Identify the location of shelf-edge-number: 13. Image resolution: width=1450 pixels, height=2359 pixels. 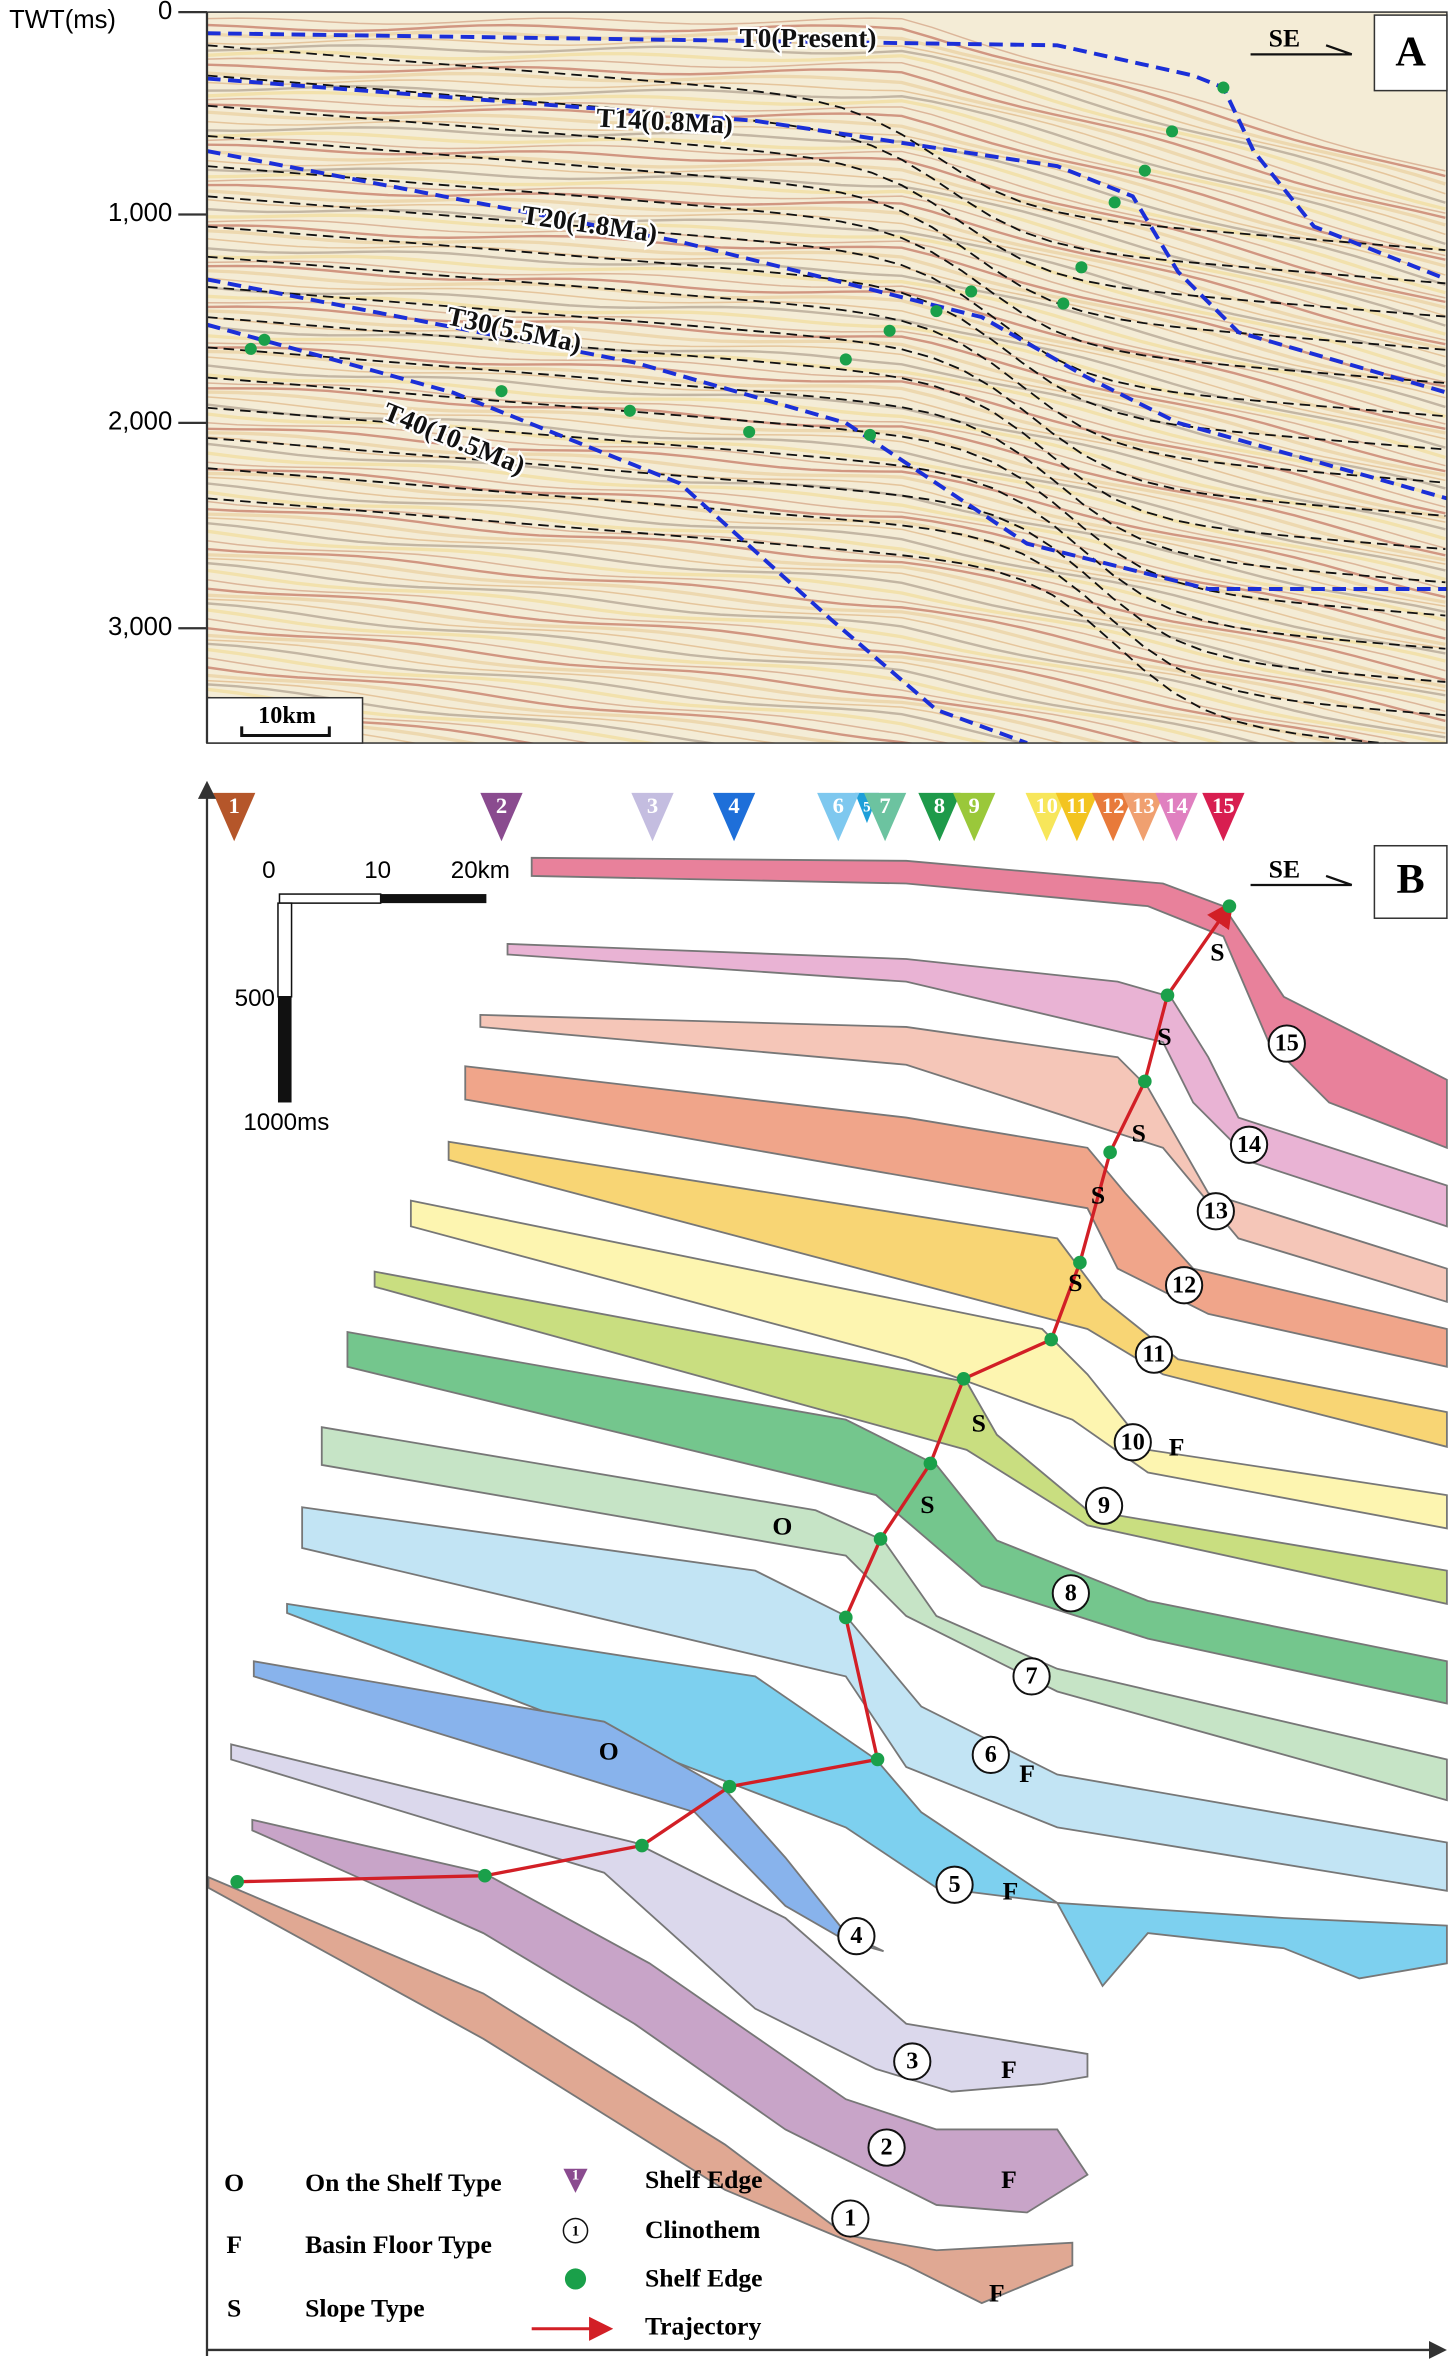
(1143, 805).